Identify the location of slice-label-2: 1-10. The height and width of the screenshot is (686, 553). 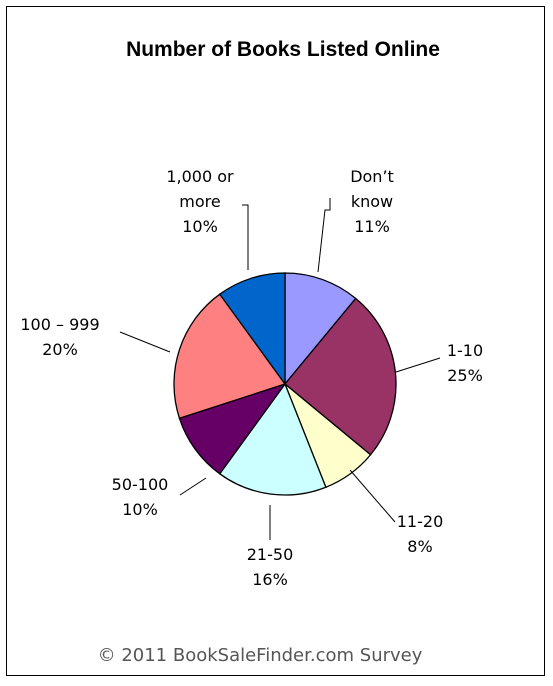
(465, 350).